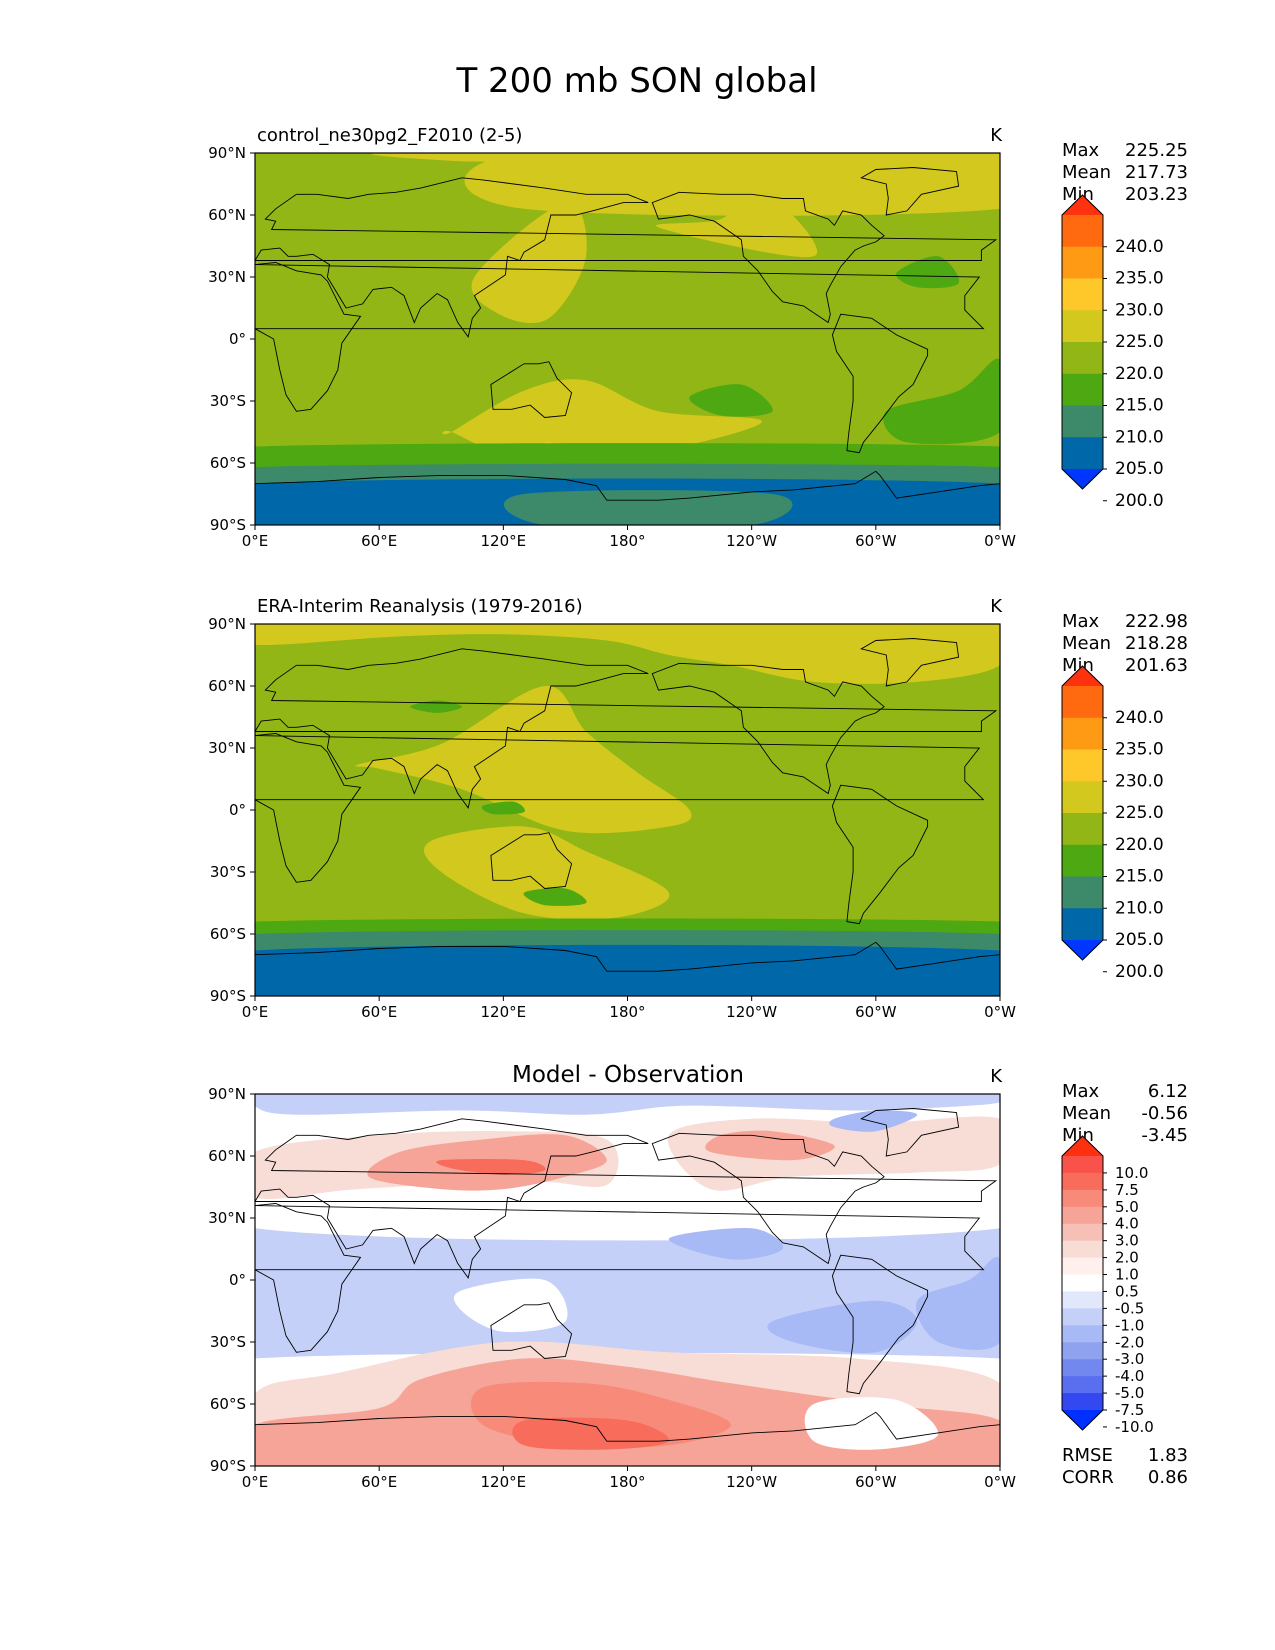 The width and height of the screenshot is (1275, 1650). I want to click on colorbar-tick-label: 4.0, so click(1127, 1224).